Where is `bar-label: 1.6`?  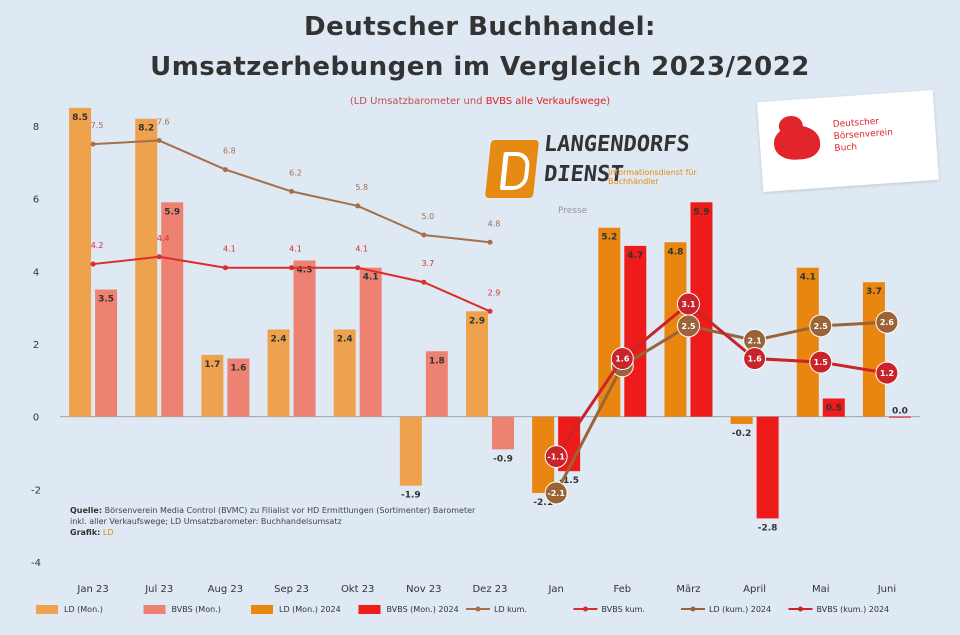
bar-label: 1.6 is located at coordinates (238, 369).